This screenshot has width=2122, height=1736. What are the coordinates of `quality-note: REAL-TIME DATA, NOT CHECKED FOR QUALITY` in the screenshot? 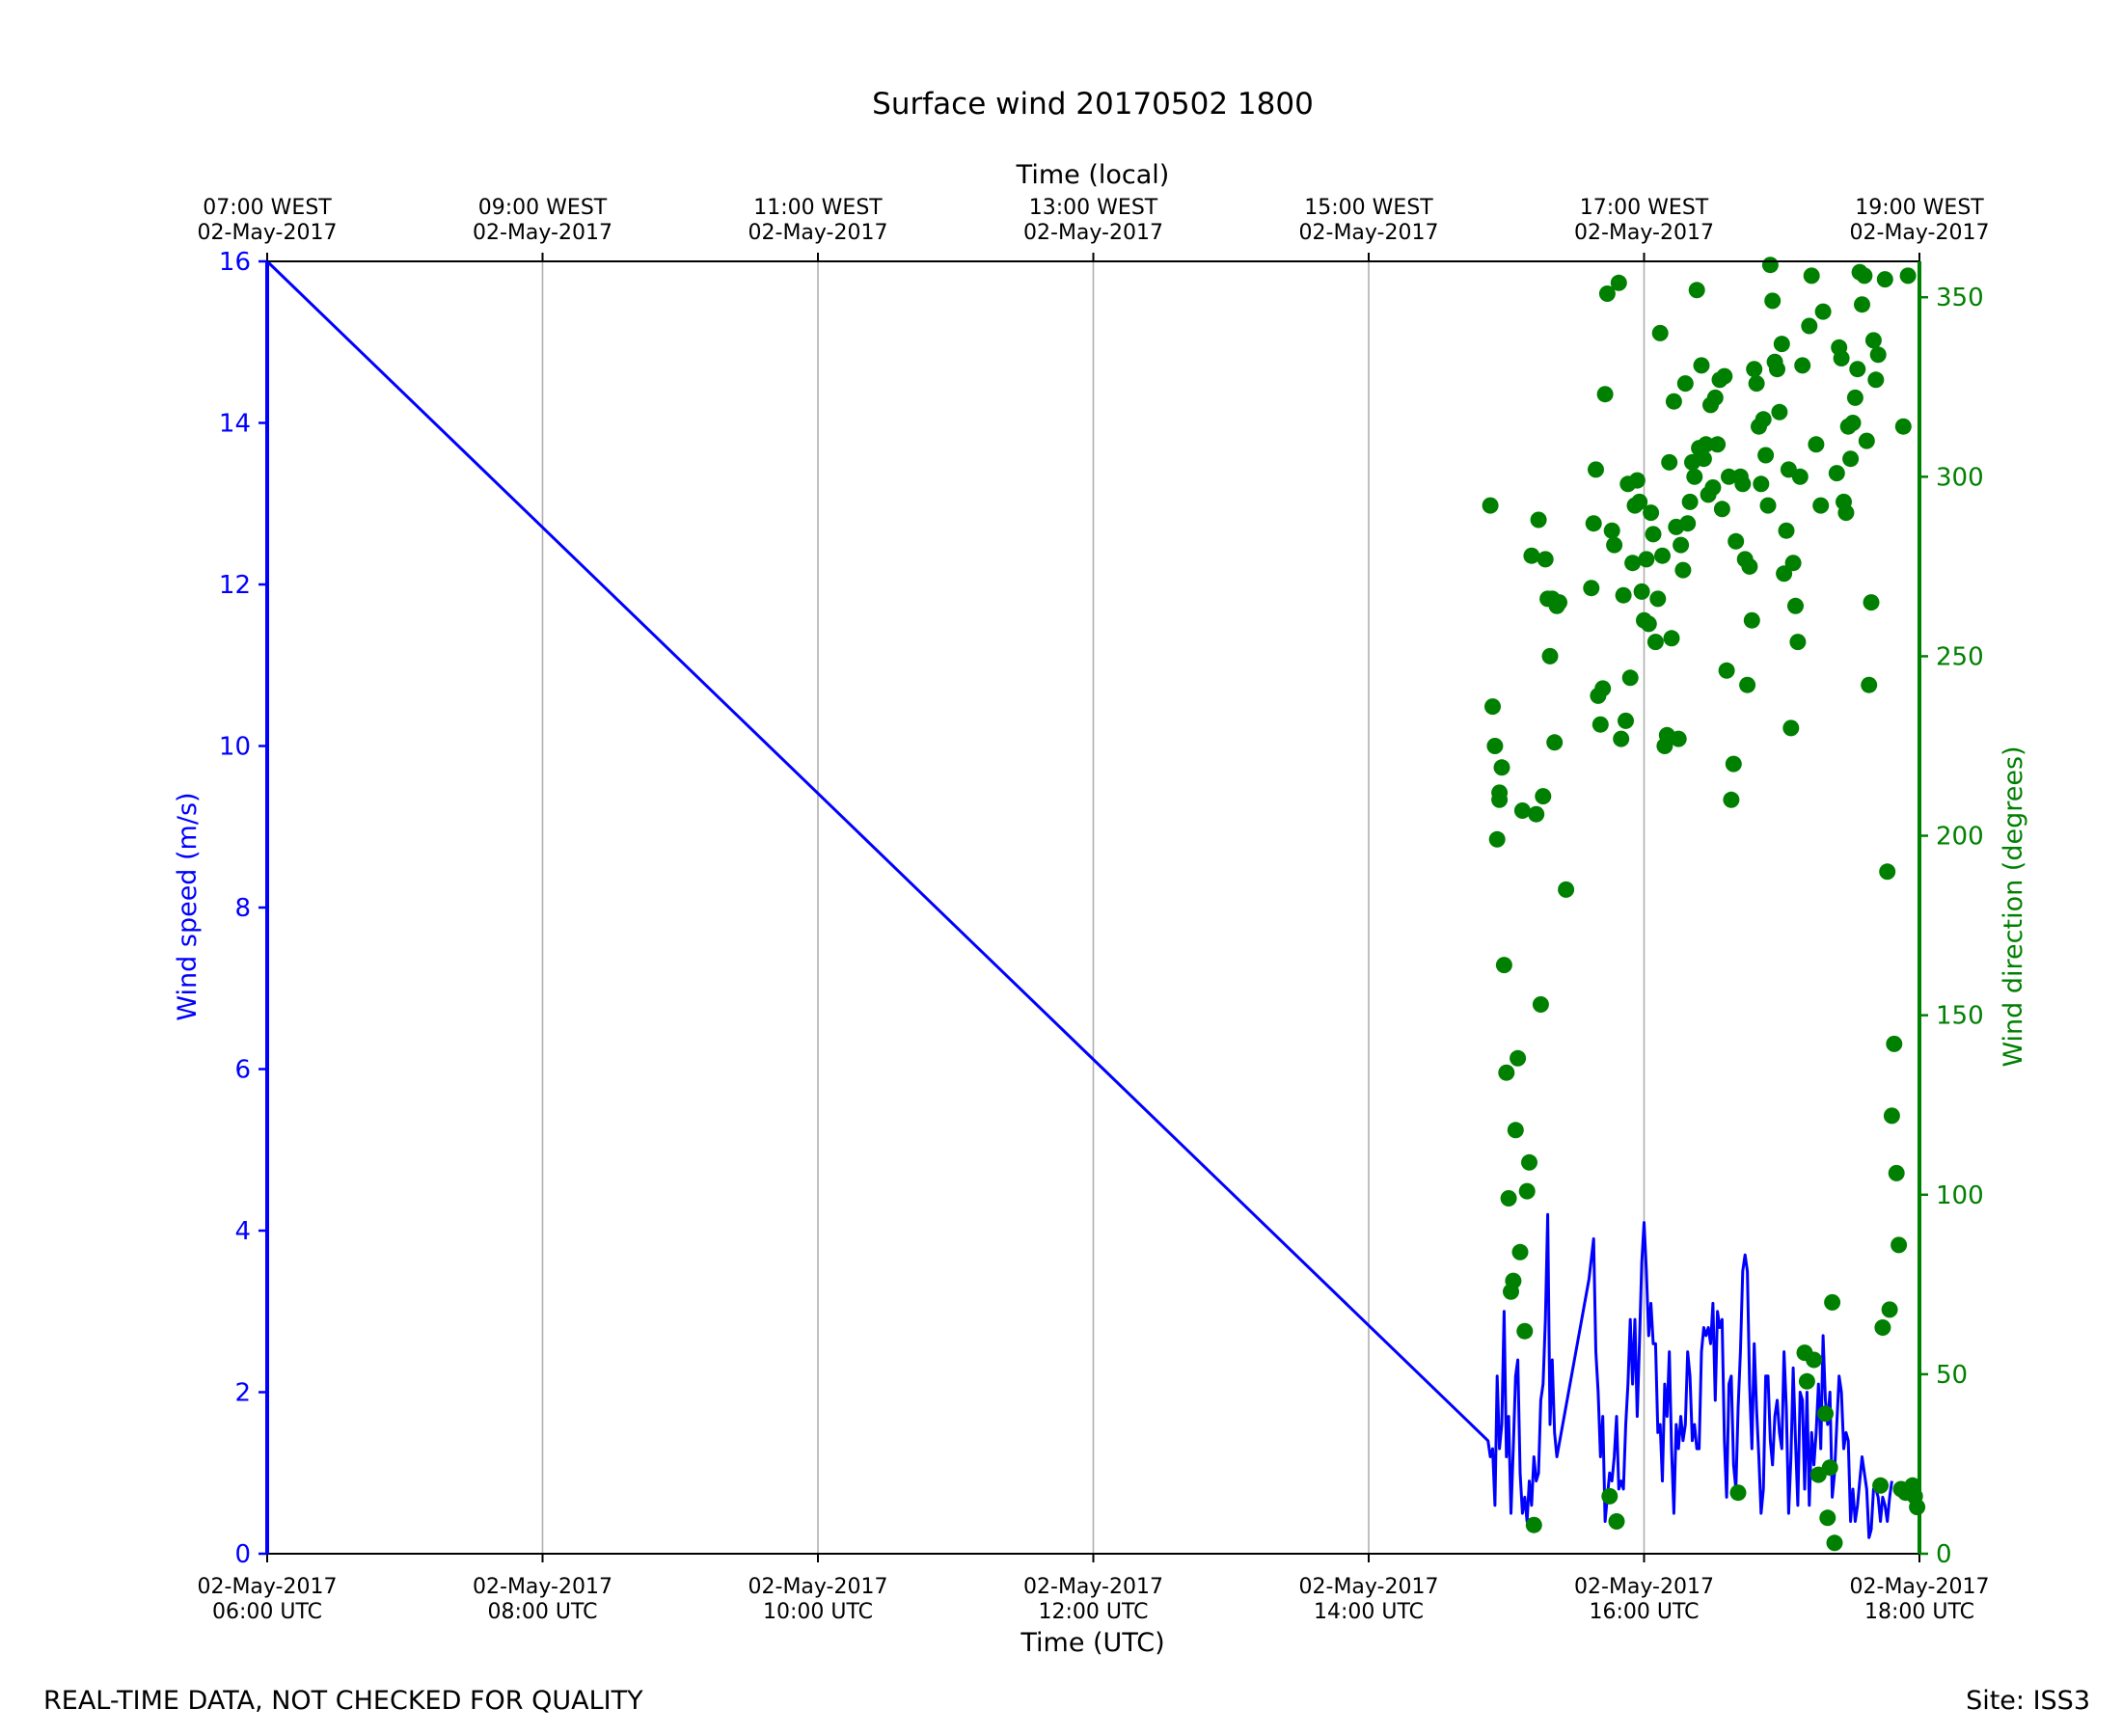 It's located at (343, 1701).